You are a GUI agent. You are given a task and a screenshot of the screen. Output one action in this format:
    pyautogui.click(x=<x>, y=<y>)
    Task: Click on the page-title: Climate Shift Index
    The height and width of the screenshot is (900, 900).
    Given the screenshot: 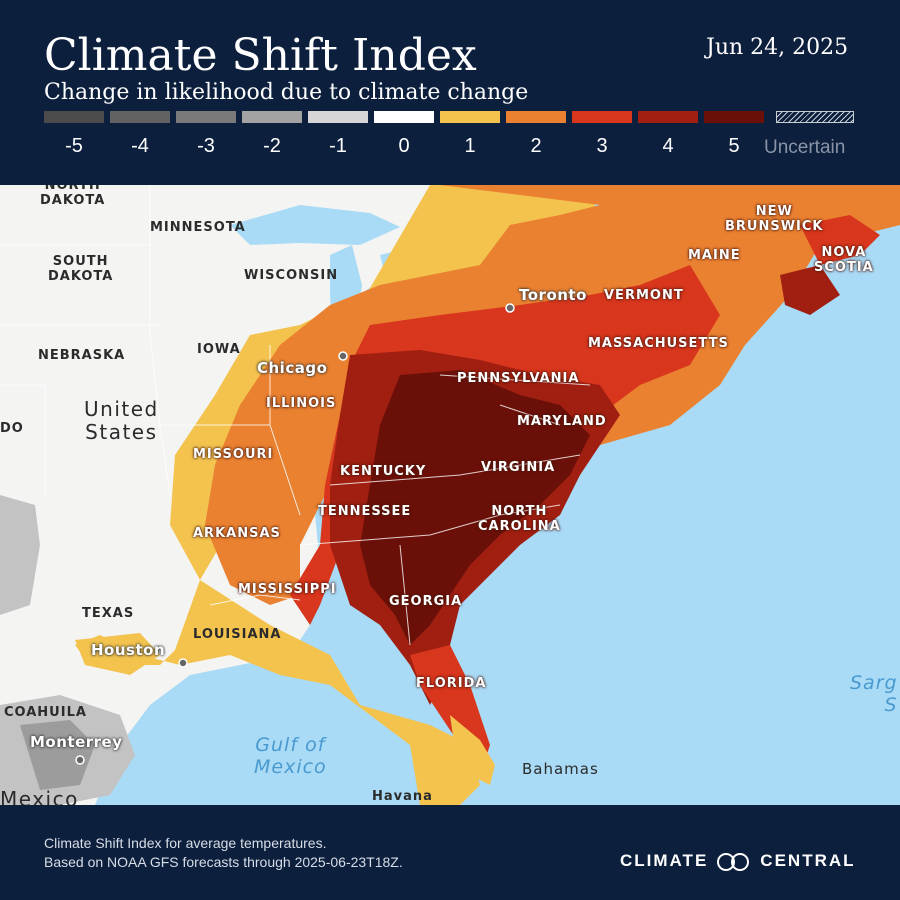 What is the action you would take?
    pyautogui.click(x=260, y=55)
    